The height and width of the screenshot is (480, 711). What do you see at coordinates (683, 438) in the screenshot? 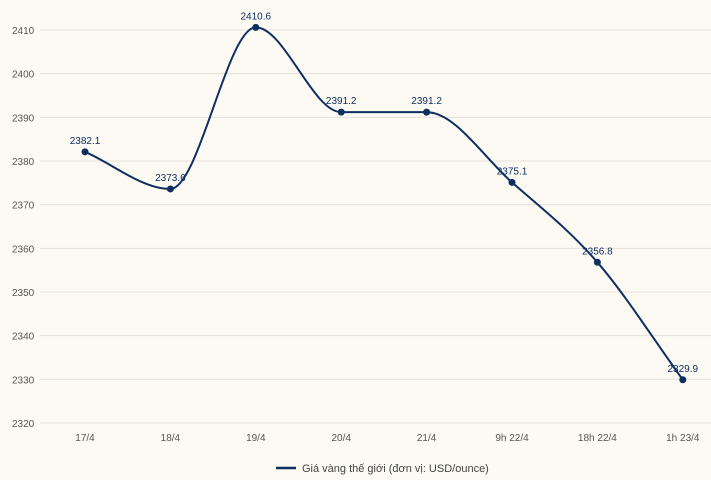
I see `x-tick-label: 1h 23/4` at bounding box center [683, 438].